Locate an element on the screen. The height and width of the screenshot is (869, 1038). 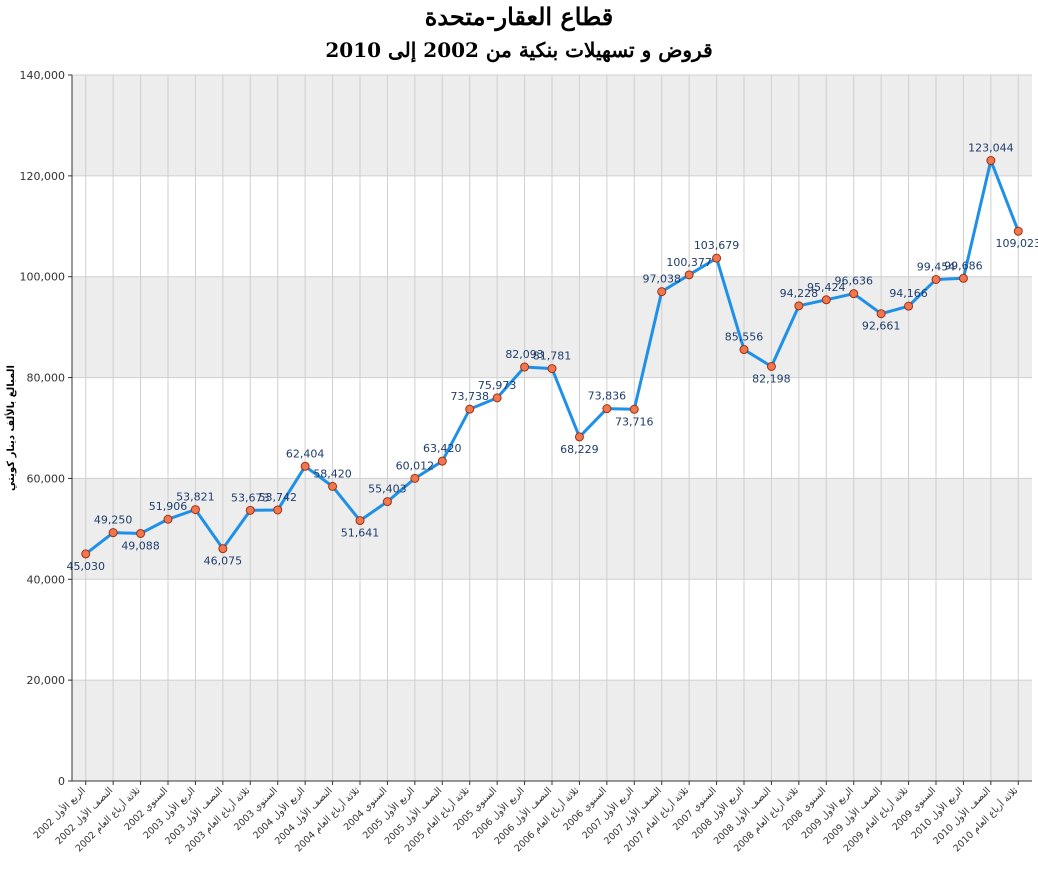
data-label: 68,229 is located at coordinates (579, 449).